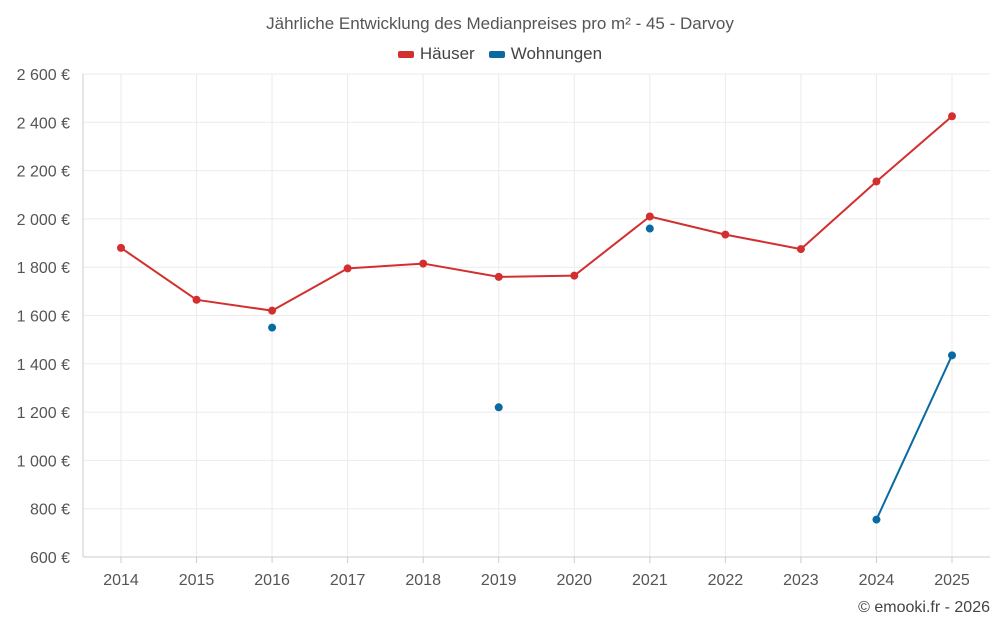  I want to click on x-tick-label: 2020, so click(574, 580).